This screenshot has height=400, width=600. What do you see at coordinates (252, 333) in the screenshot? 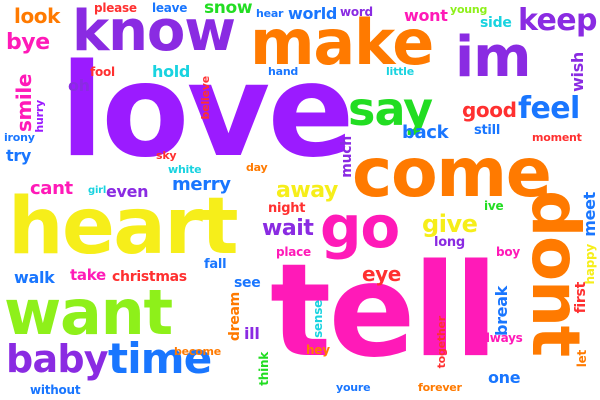
I see `word-ill: ill` at bounding box center [252, 333].